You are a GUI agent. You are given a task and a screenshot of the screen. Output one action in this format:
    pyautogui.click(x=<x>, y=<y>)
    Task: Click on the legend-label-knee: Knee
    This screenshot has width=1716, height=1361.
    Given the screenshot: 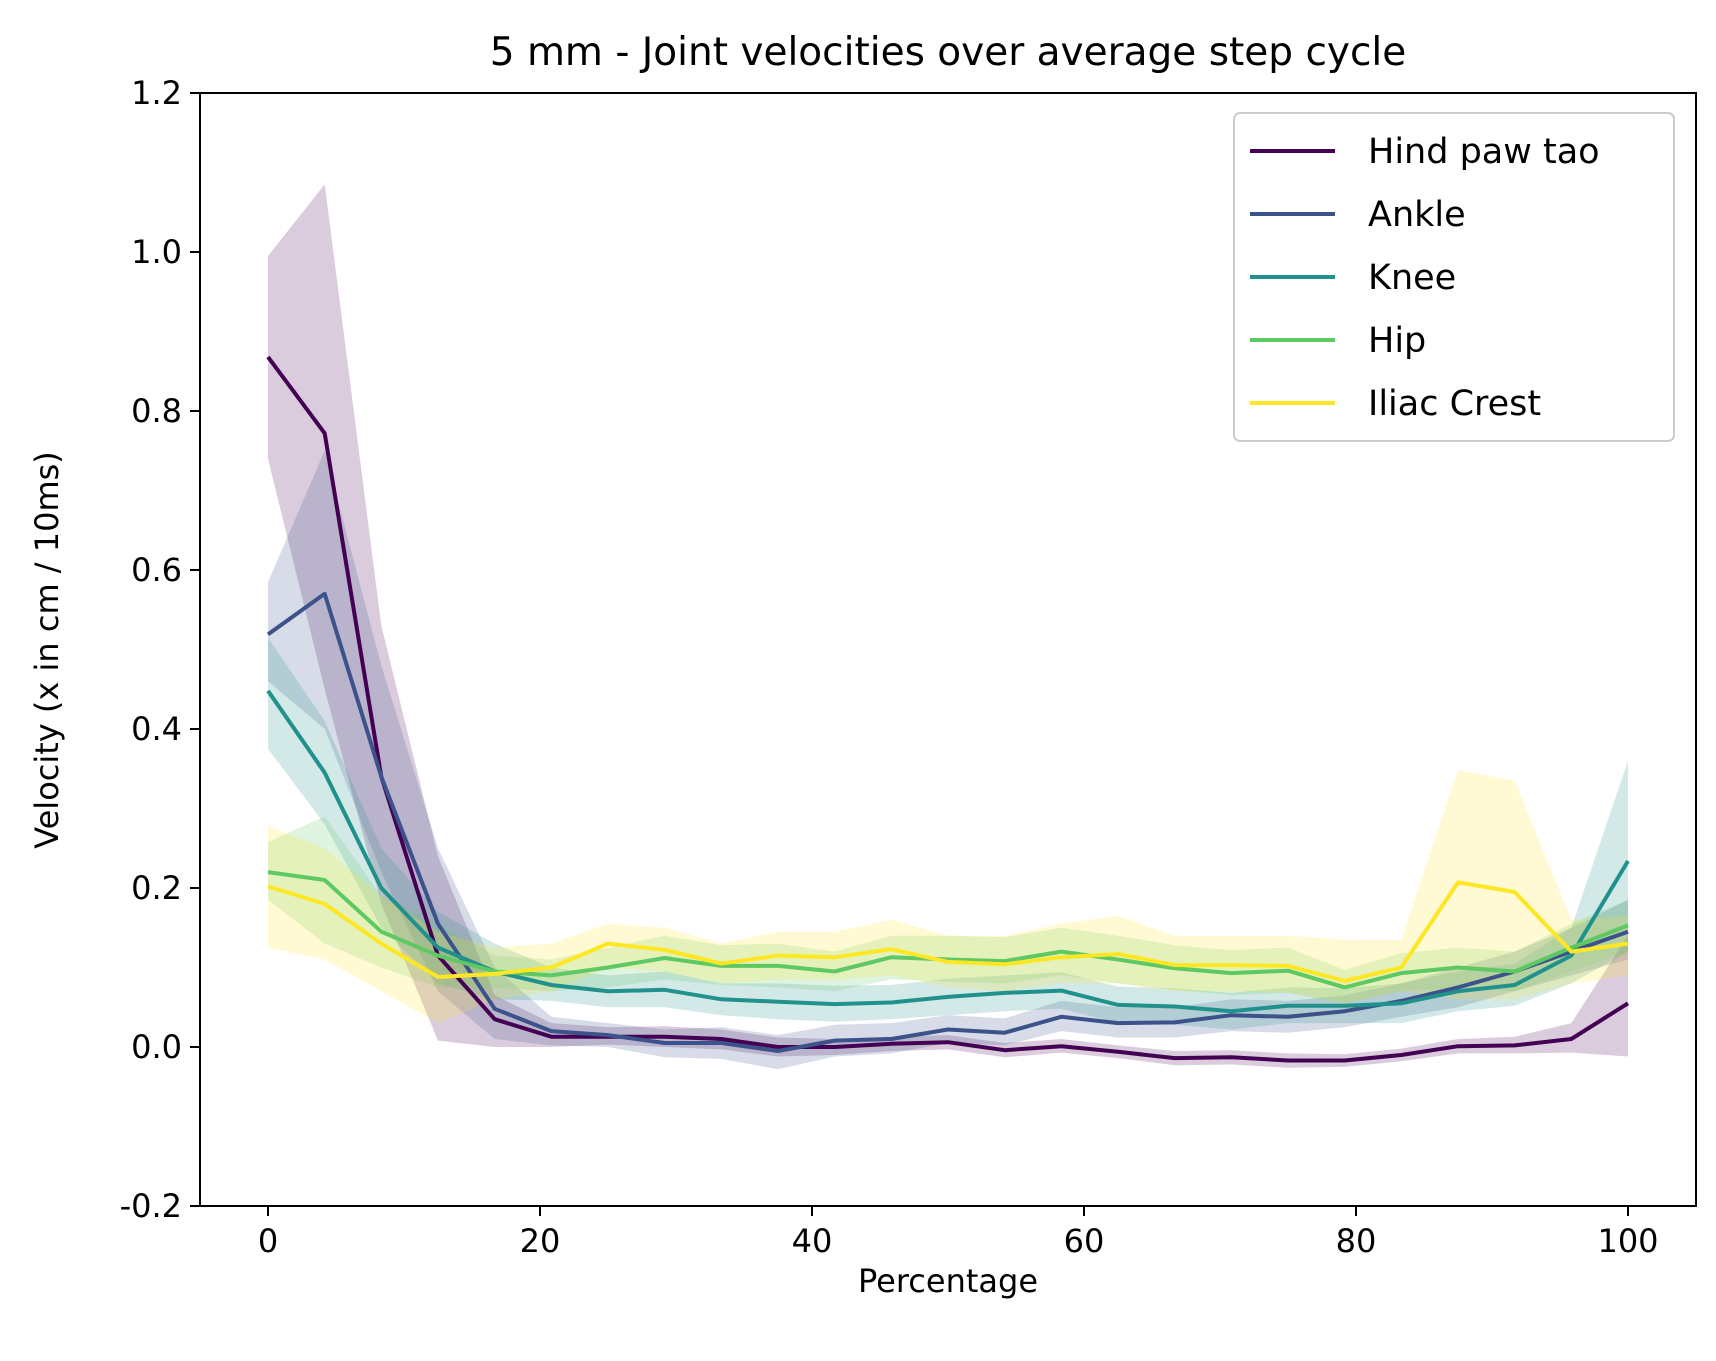 What is the action you would take?
    pyautogui.click(x=1412, y=278)
    